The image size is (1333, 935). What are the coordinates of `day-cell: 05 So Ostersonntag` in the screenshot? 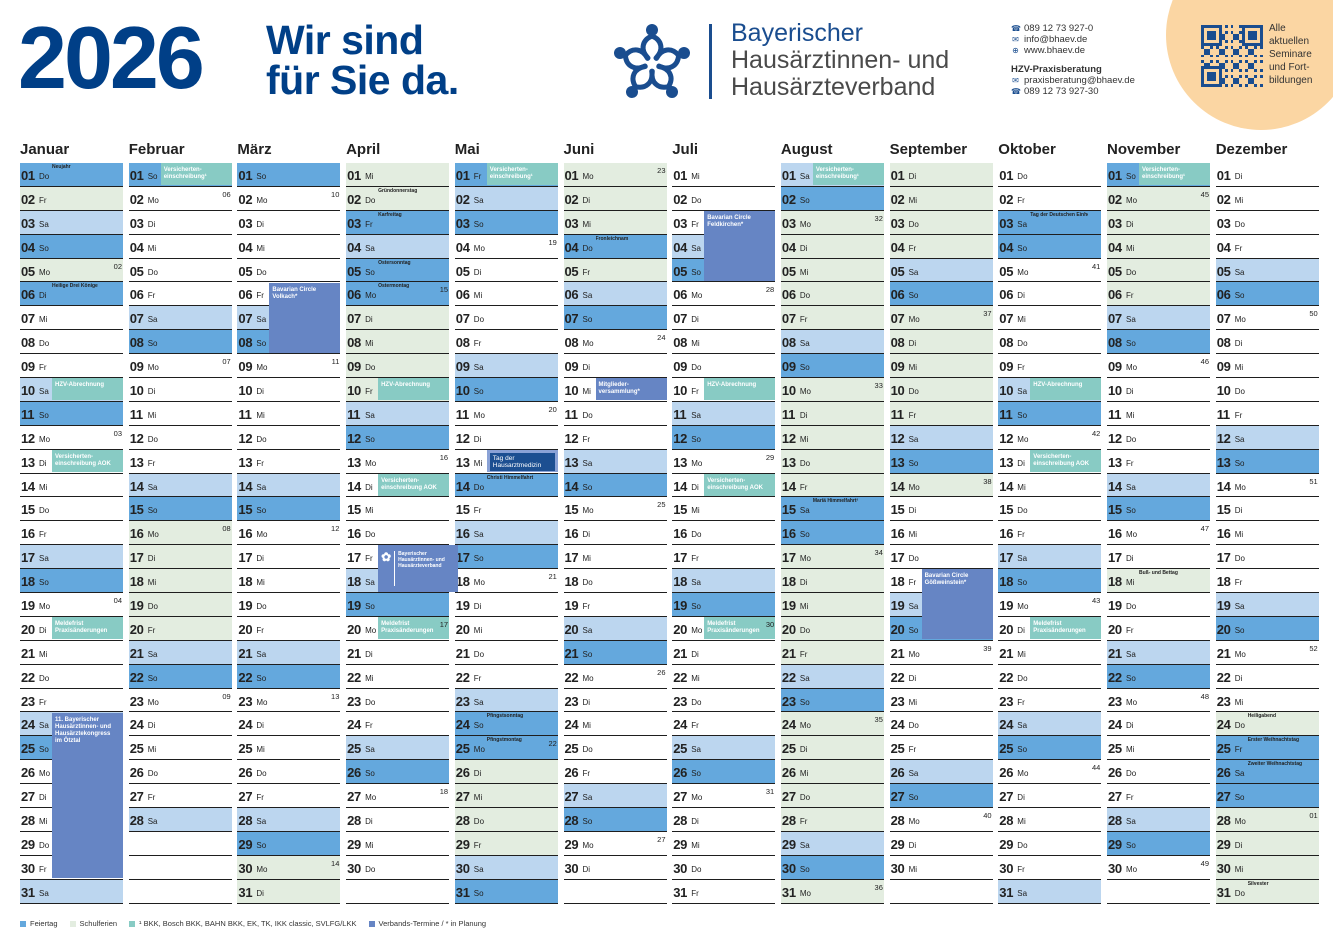 It's located at (398, 270).